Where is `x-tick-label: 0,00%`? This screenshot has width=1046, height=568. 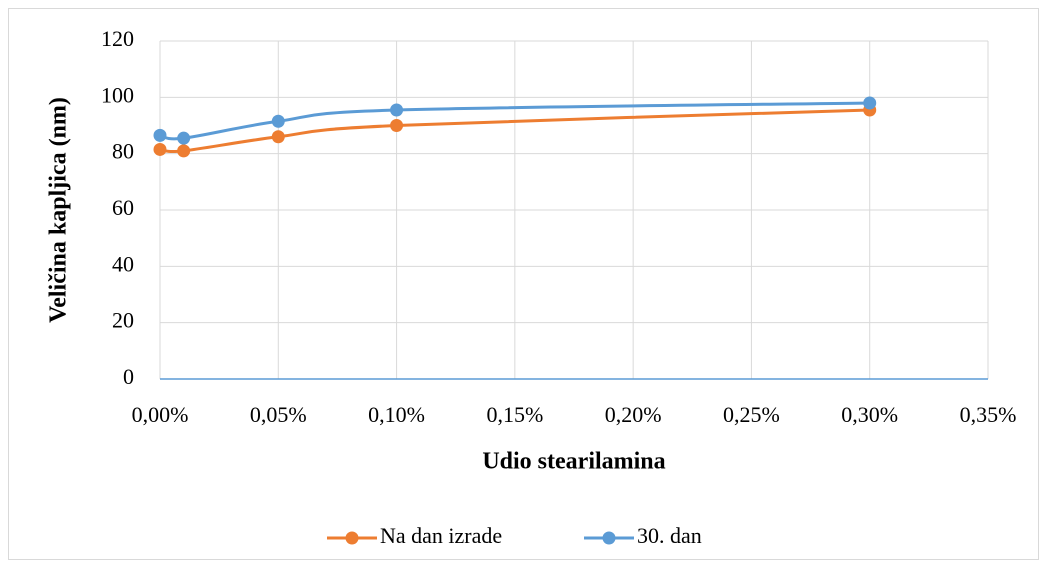
x-tick-label: 0,00% is located at coordinates (160, 414).